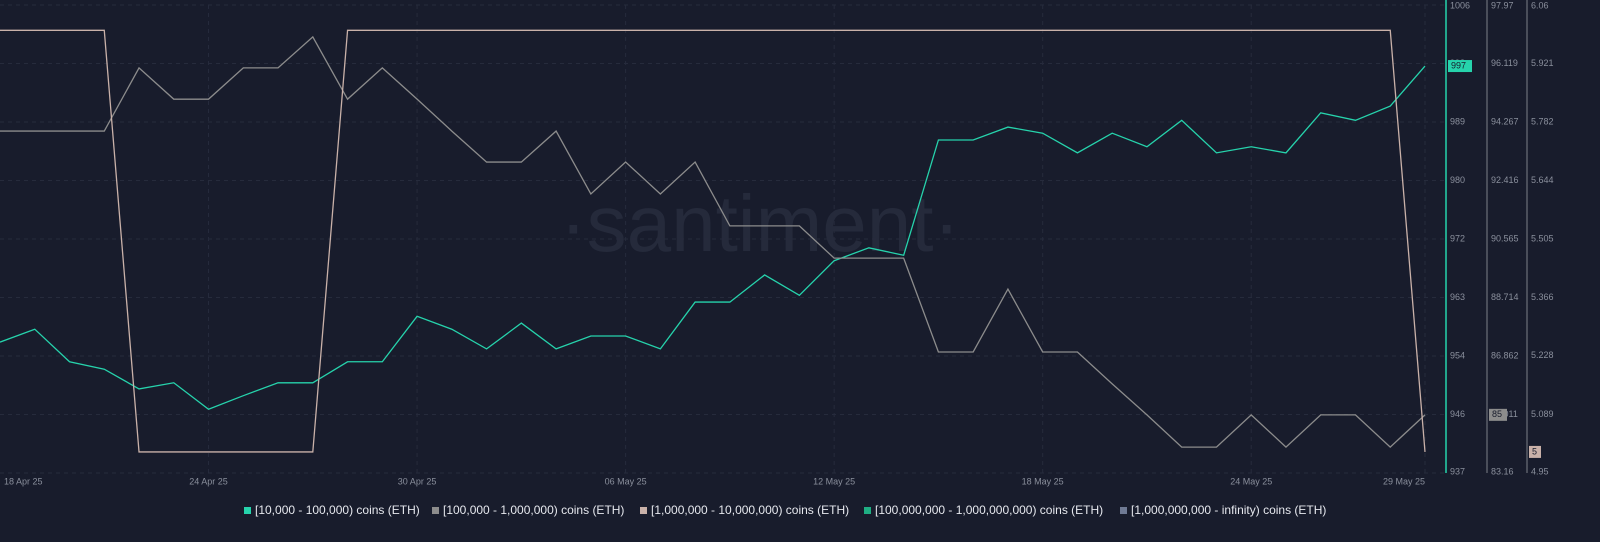 The width and height of the screenshot is (1600, 542). I want to click on value-label: 997, so click(1458, 65).